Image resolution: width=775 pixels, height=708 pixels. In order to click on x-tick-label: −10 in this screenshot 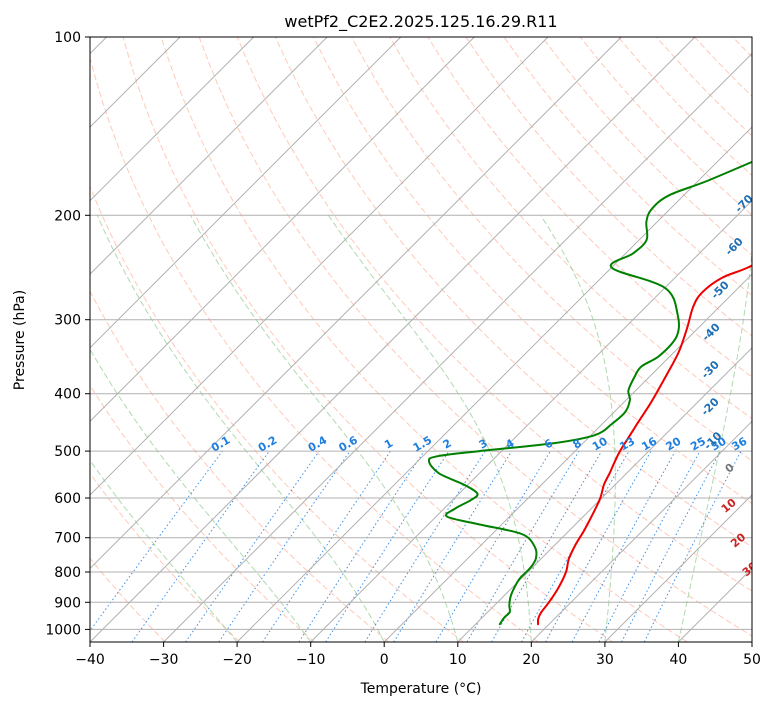, I will do `click(311, 660)`.